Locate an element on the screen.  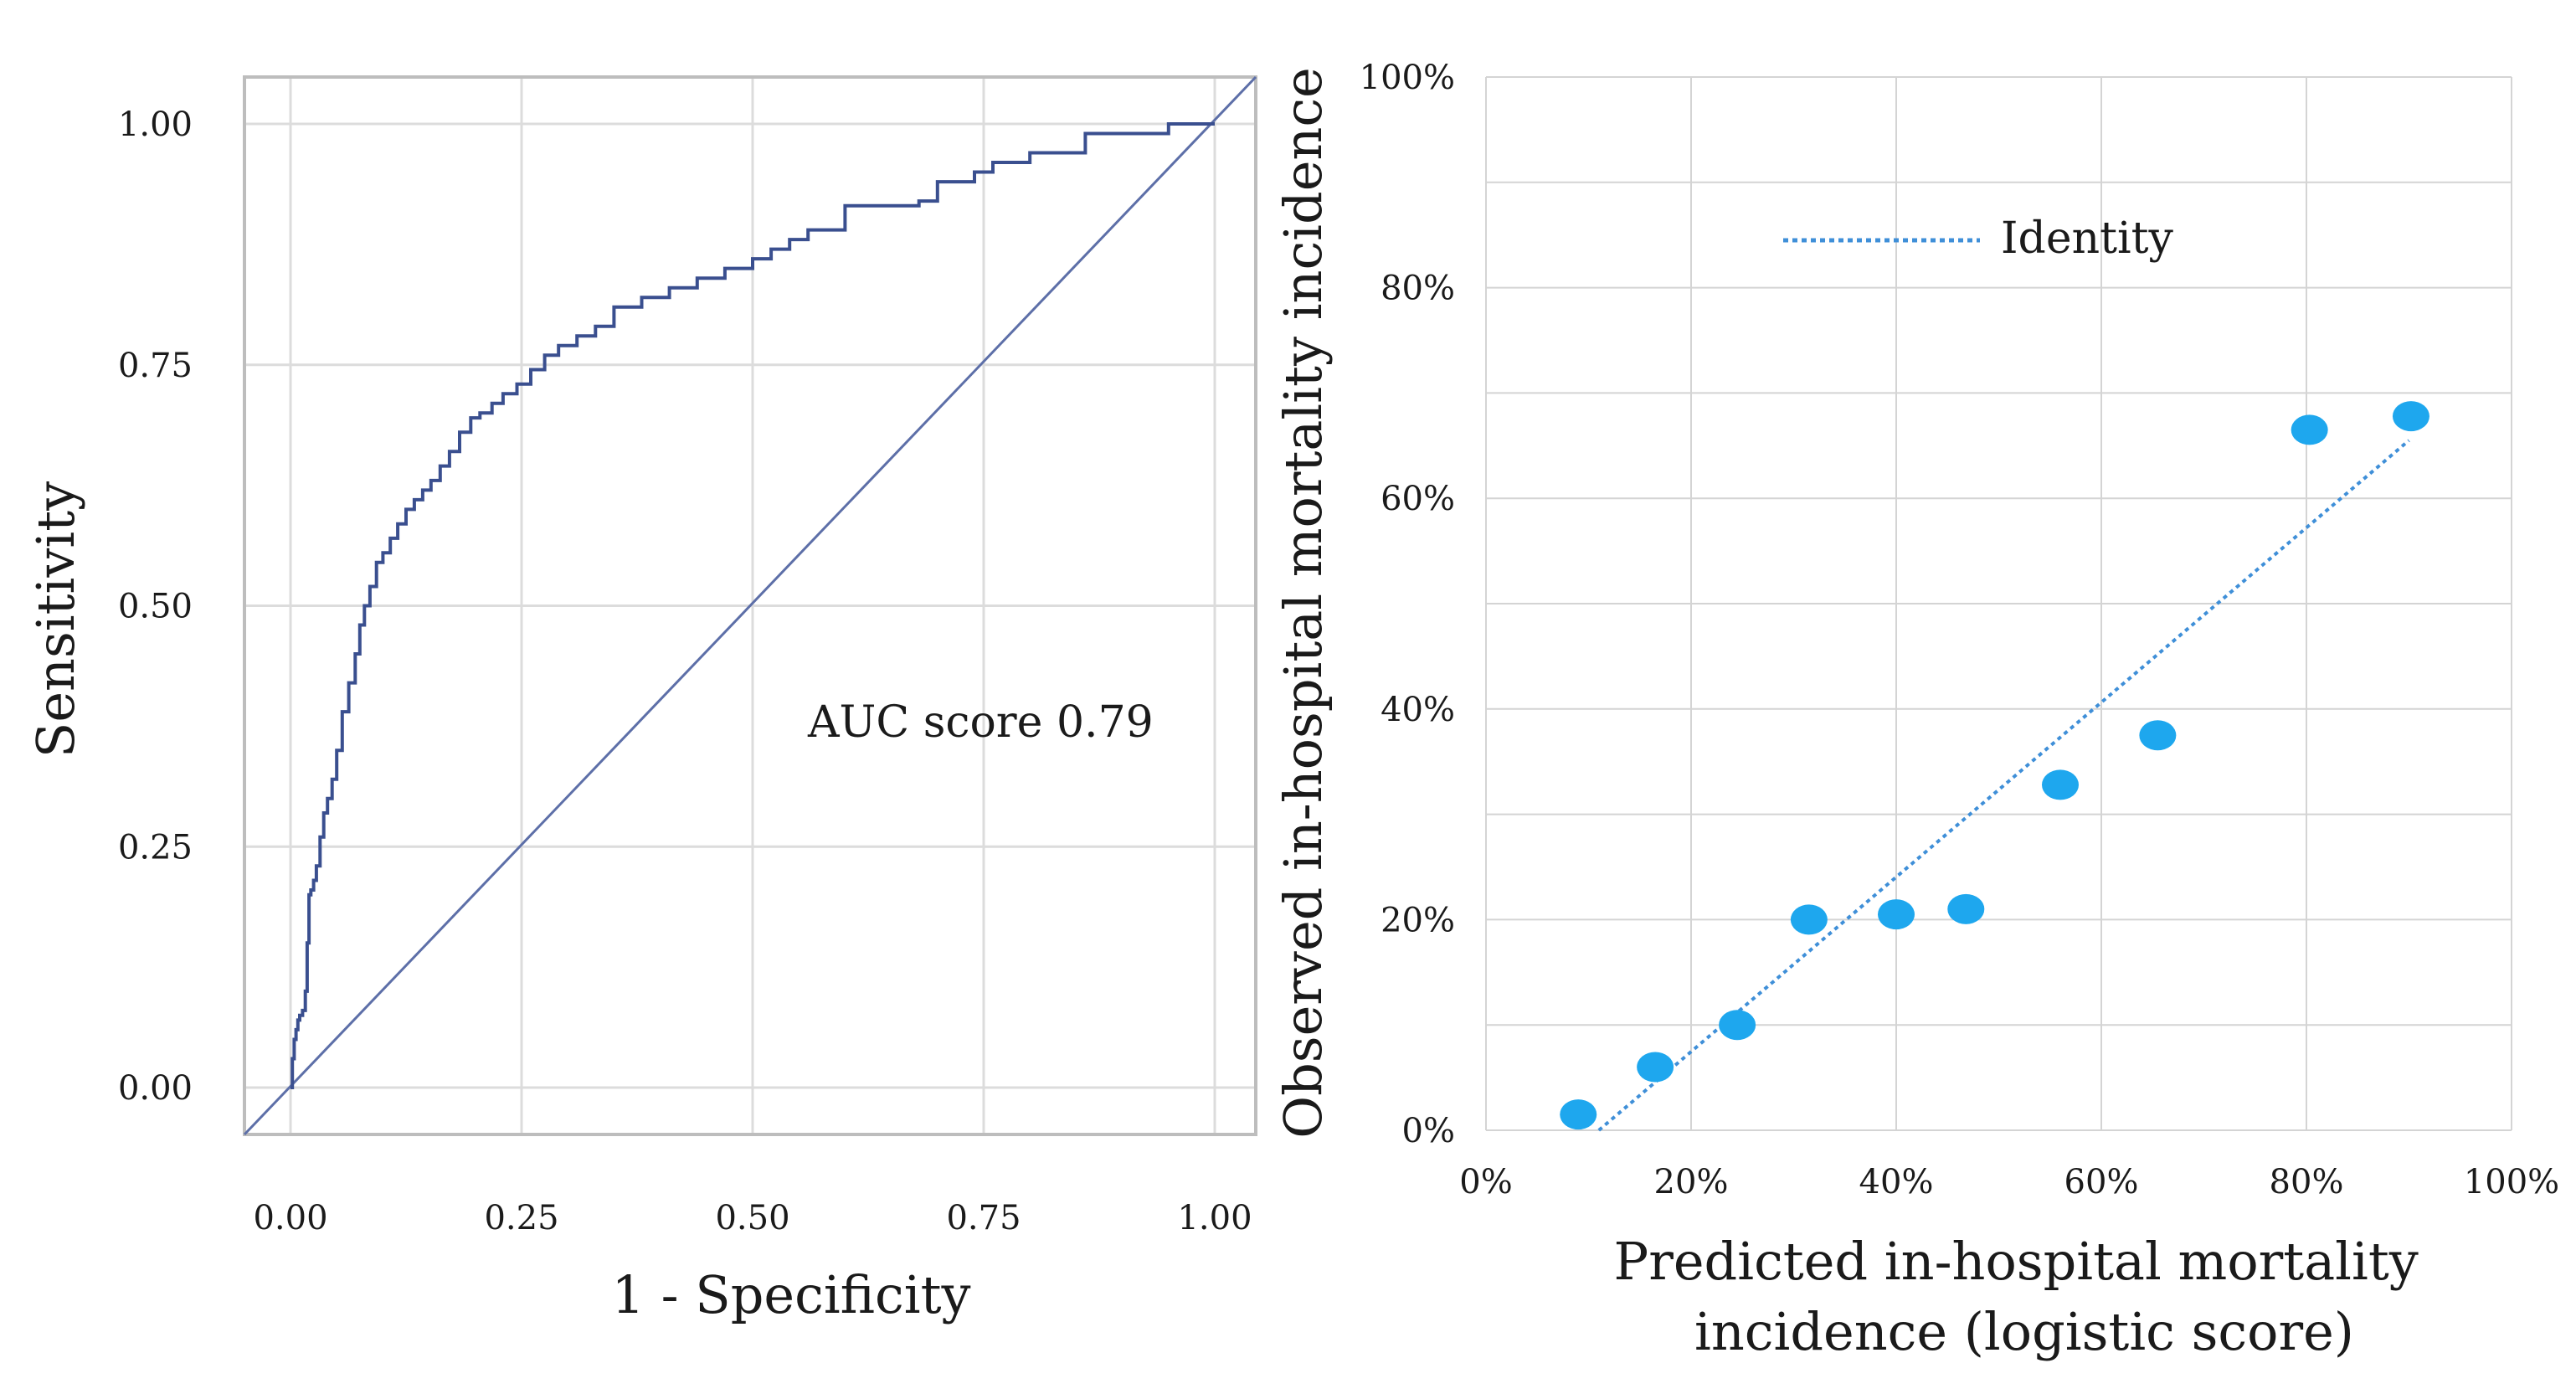
roc-y-tick-label: 0.75 is located at coordinates (155, 366).